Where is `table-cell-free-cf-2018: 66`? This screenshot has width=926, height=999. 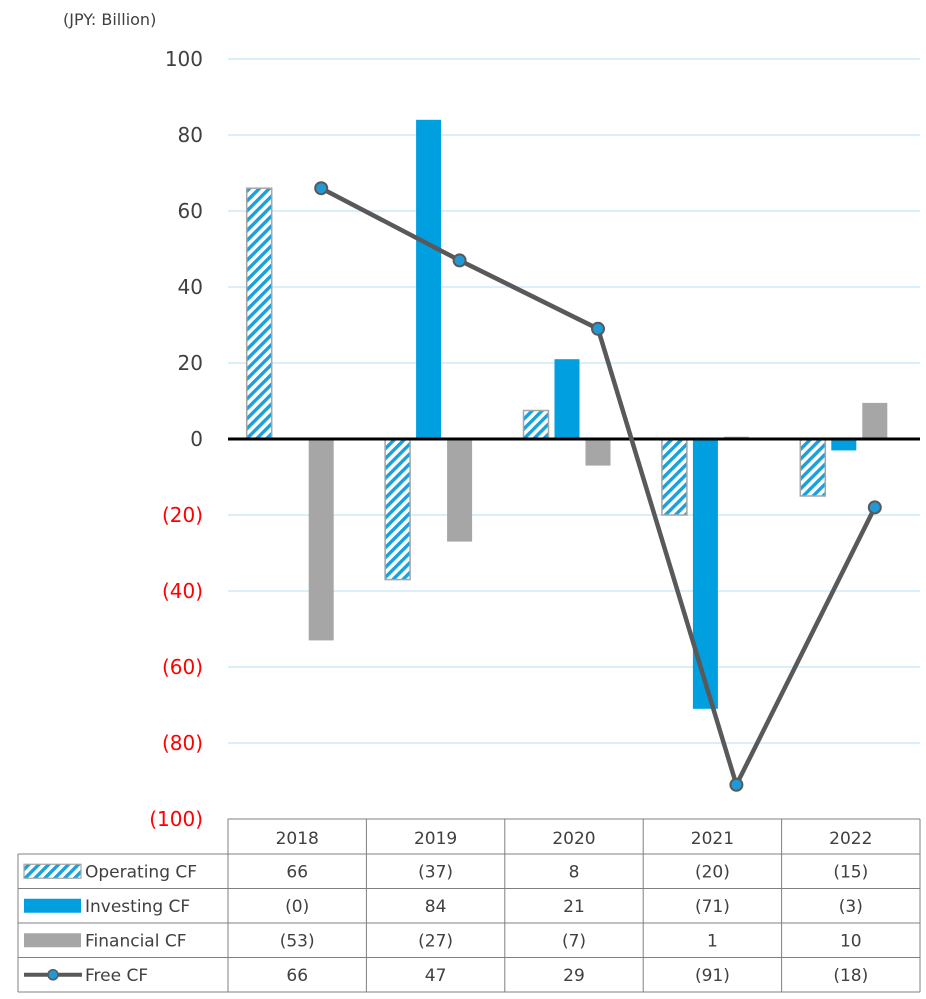 table-cell-free-cf-2018: 66 is located at coordinates (297, 976).